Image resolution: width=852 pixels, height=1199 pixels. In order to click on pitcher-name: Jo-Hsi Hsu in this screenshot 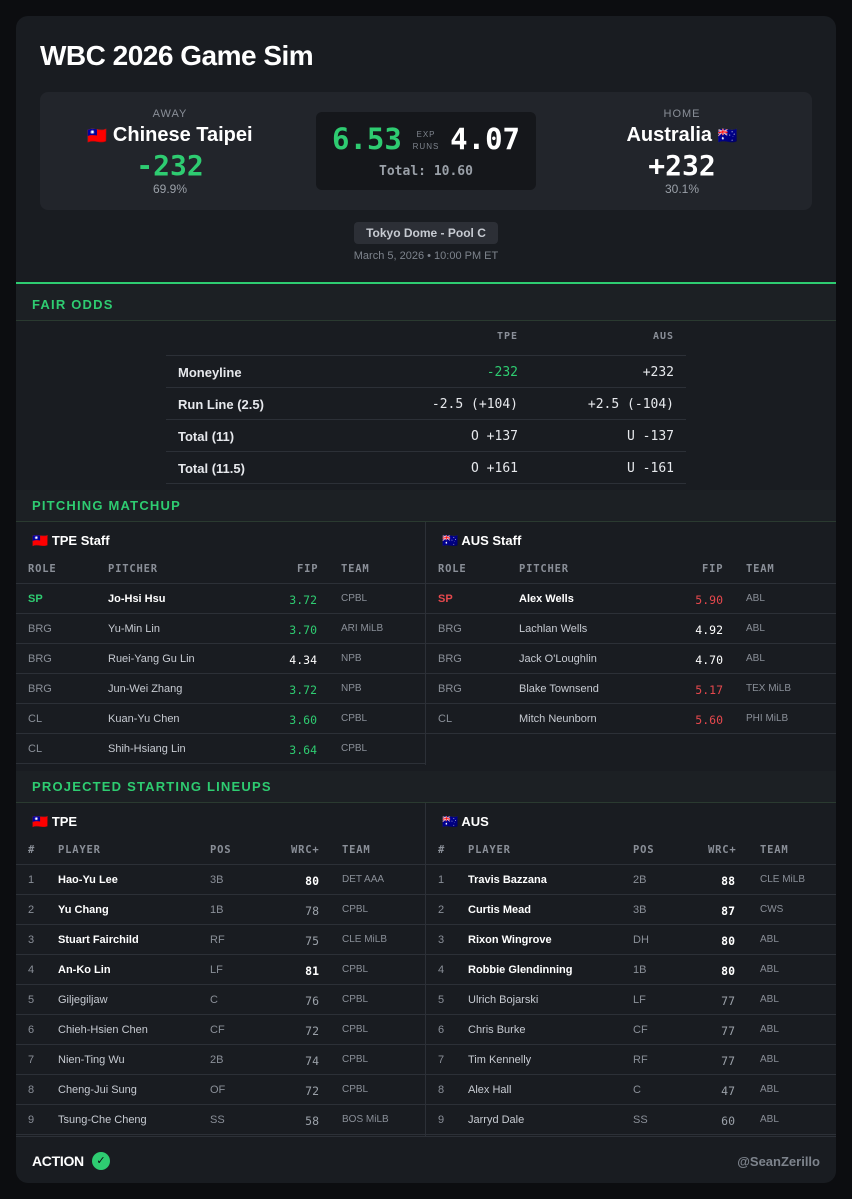, I will do `click(137, 599)`.